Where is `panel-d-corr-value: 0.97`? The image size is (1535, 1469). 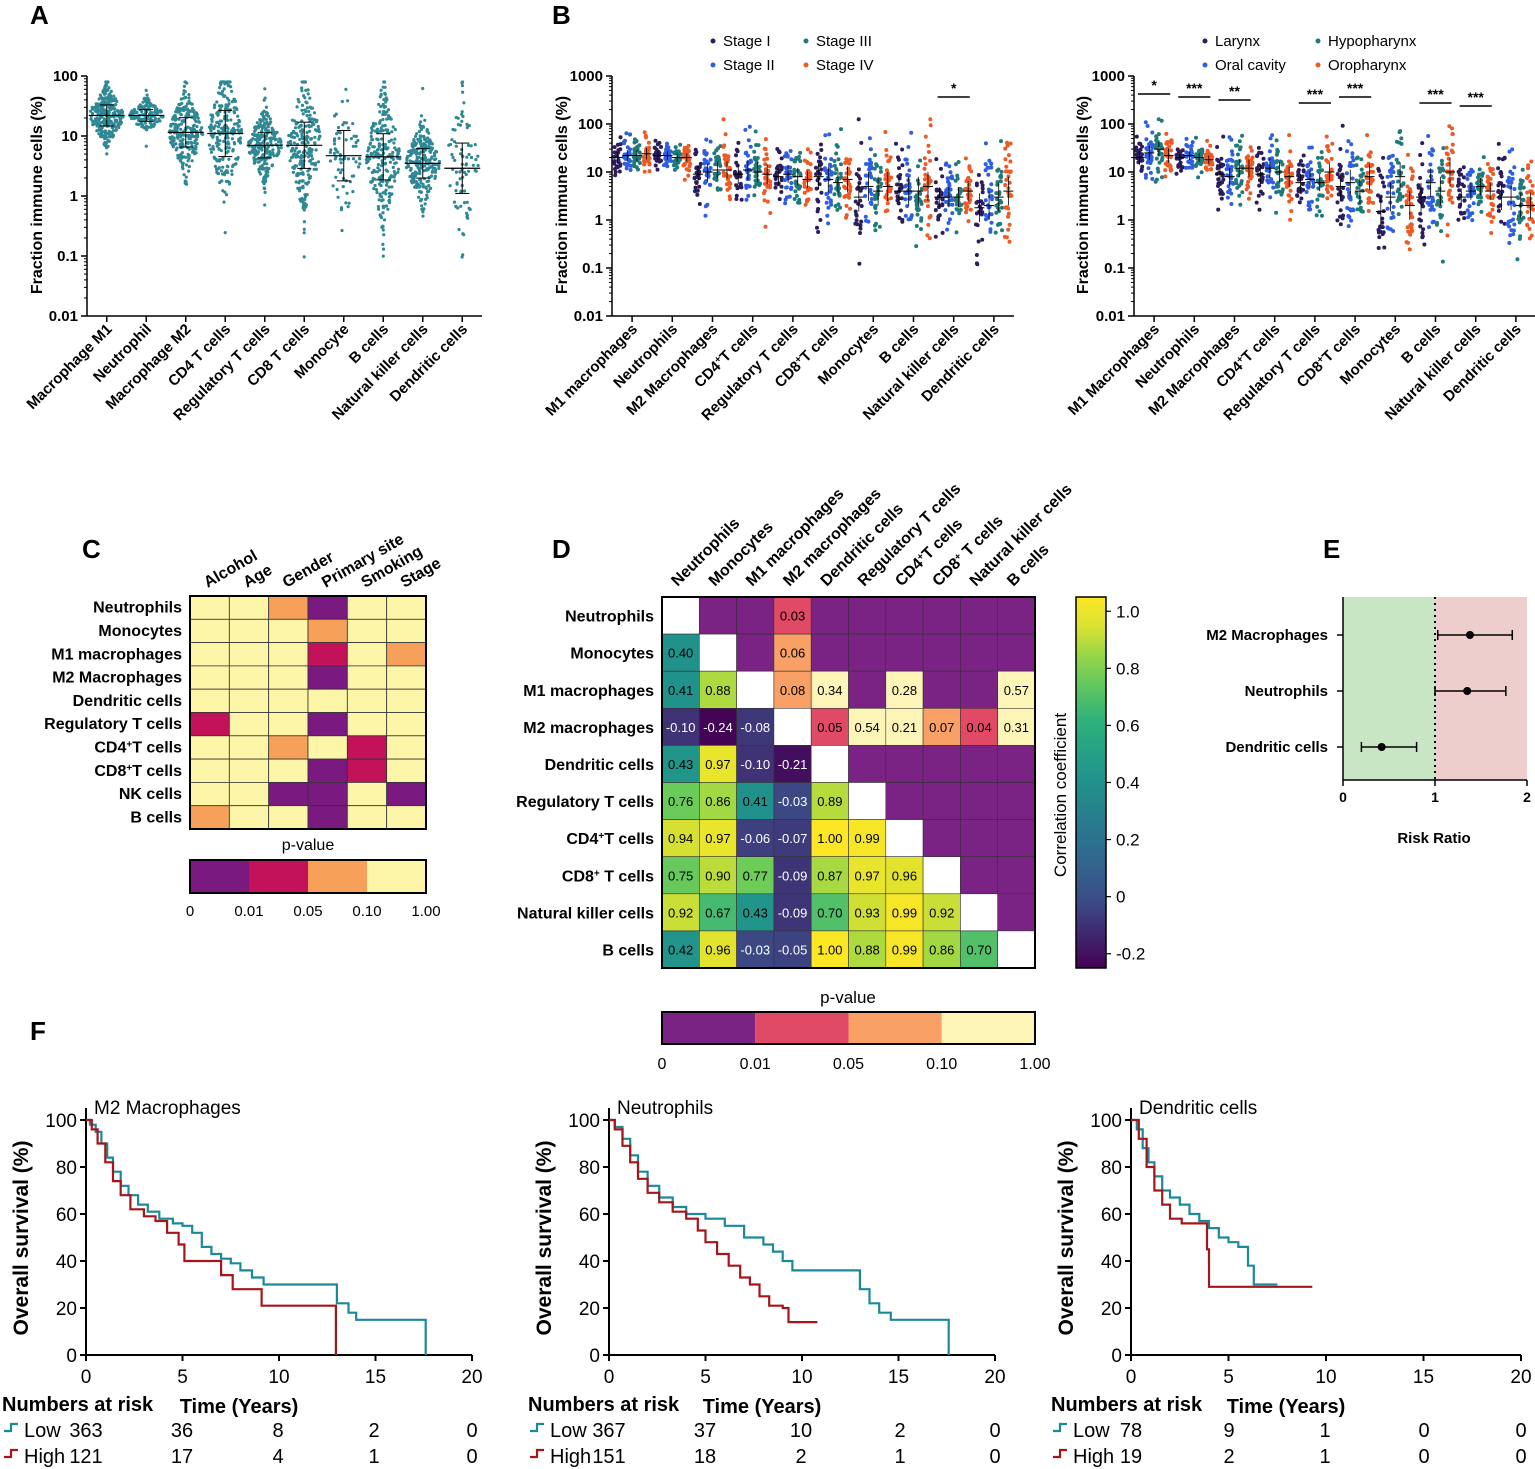 panel-d-corr-value: 0.97 is located at coordinates (866, 875).